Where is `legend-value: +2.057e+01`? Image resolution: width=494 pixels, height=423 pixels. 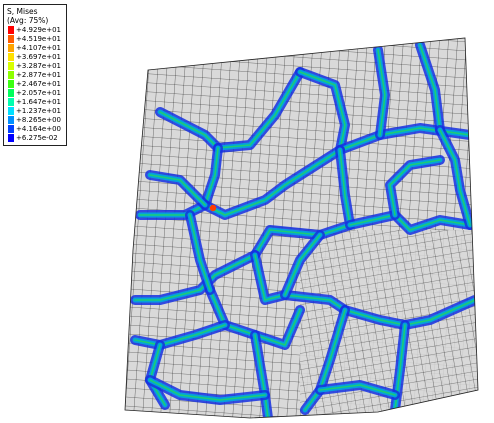 legend-value: +2.057e+01 is located at coordinates (38, 93).